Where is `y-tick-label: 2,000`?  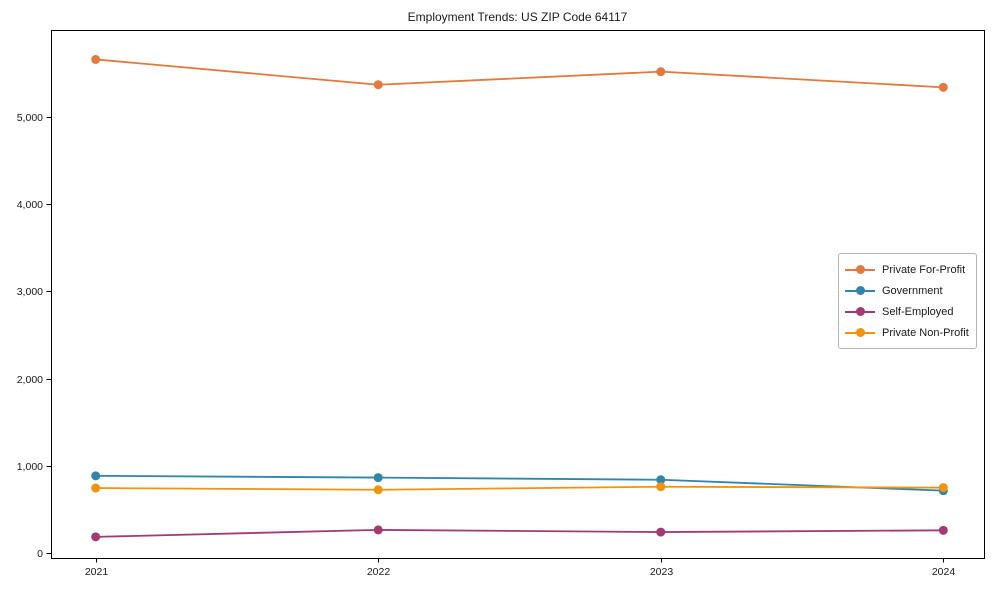 y-tick-label: 2,000 is located at coordinates (30, 380).